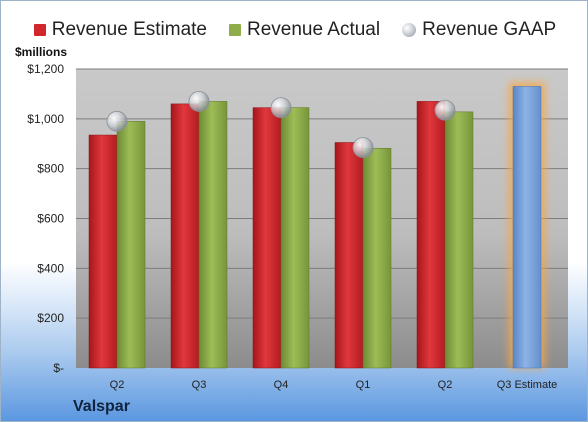 This screenshot has width=588, height=422. Describe the element at coordinates (409, 30) in the screenshot. I see `legend-swatch-gaap` at that location.